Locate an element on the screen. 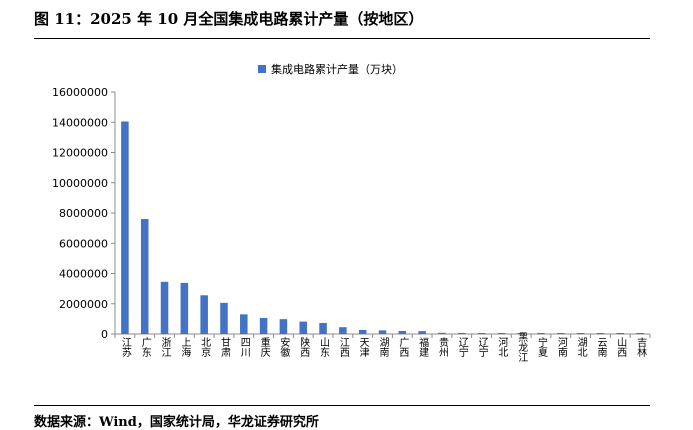 The height and width of the screenshot is (430, 693). x-tick-label: 江苏 is located at coordinates (125, 347).